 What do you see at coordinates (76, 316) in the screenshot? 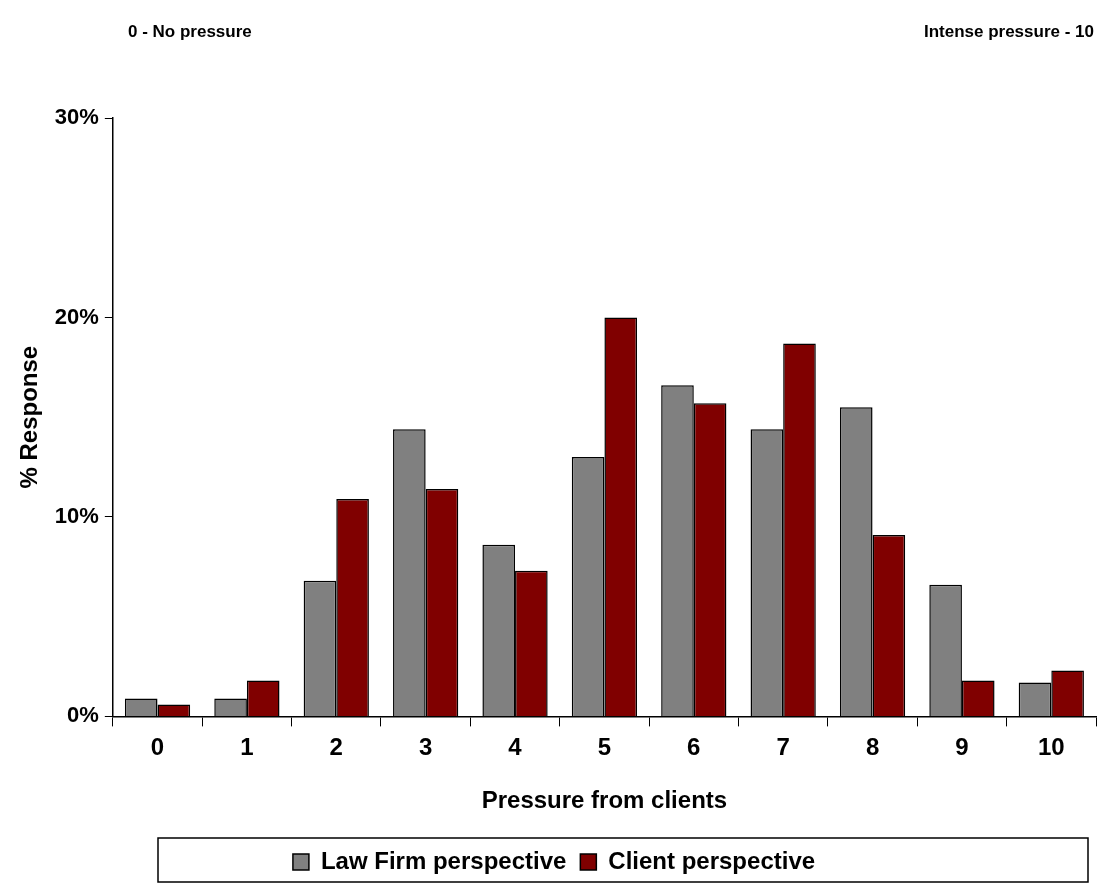
I see `y-tick-label: 20%` at bounding box center [76, 316].